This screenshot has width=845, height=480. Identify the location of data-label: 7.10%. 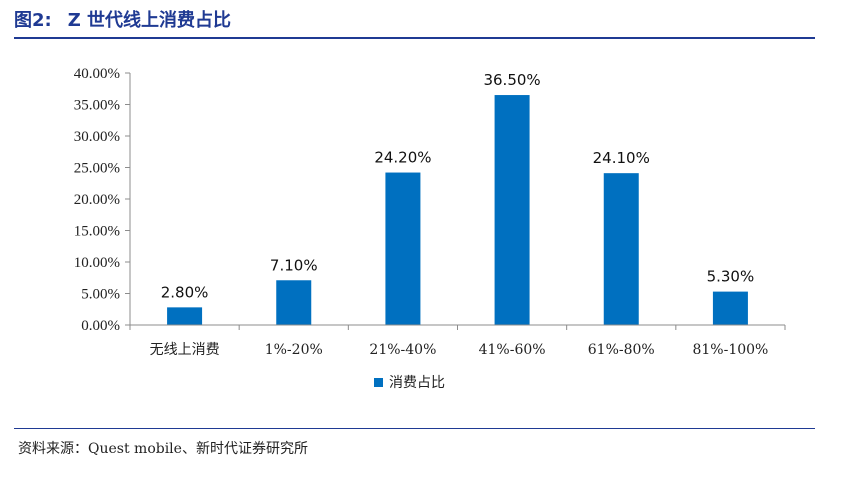
(294, 265).